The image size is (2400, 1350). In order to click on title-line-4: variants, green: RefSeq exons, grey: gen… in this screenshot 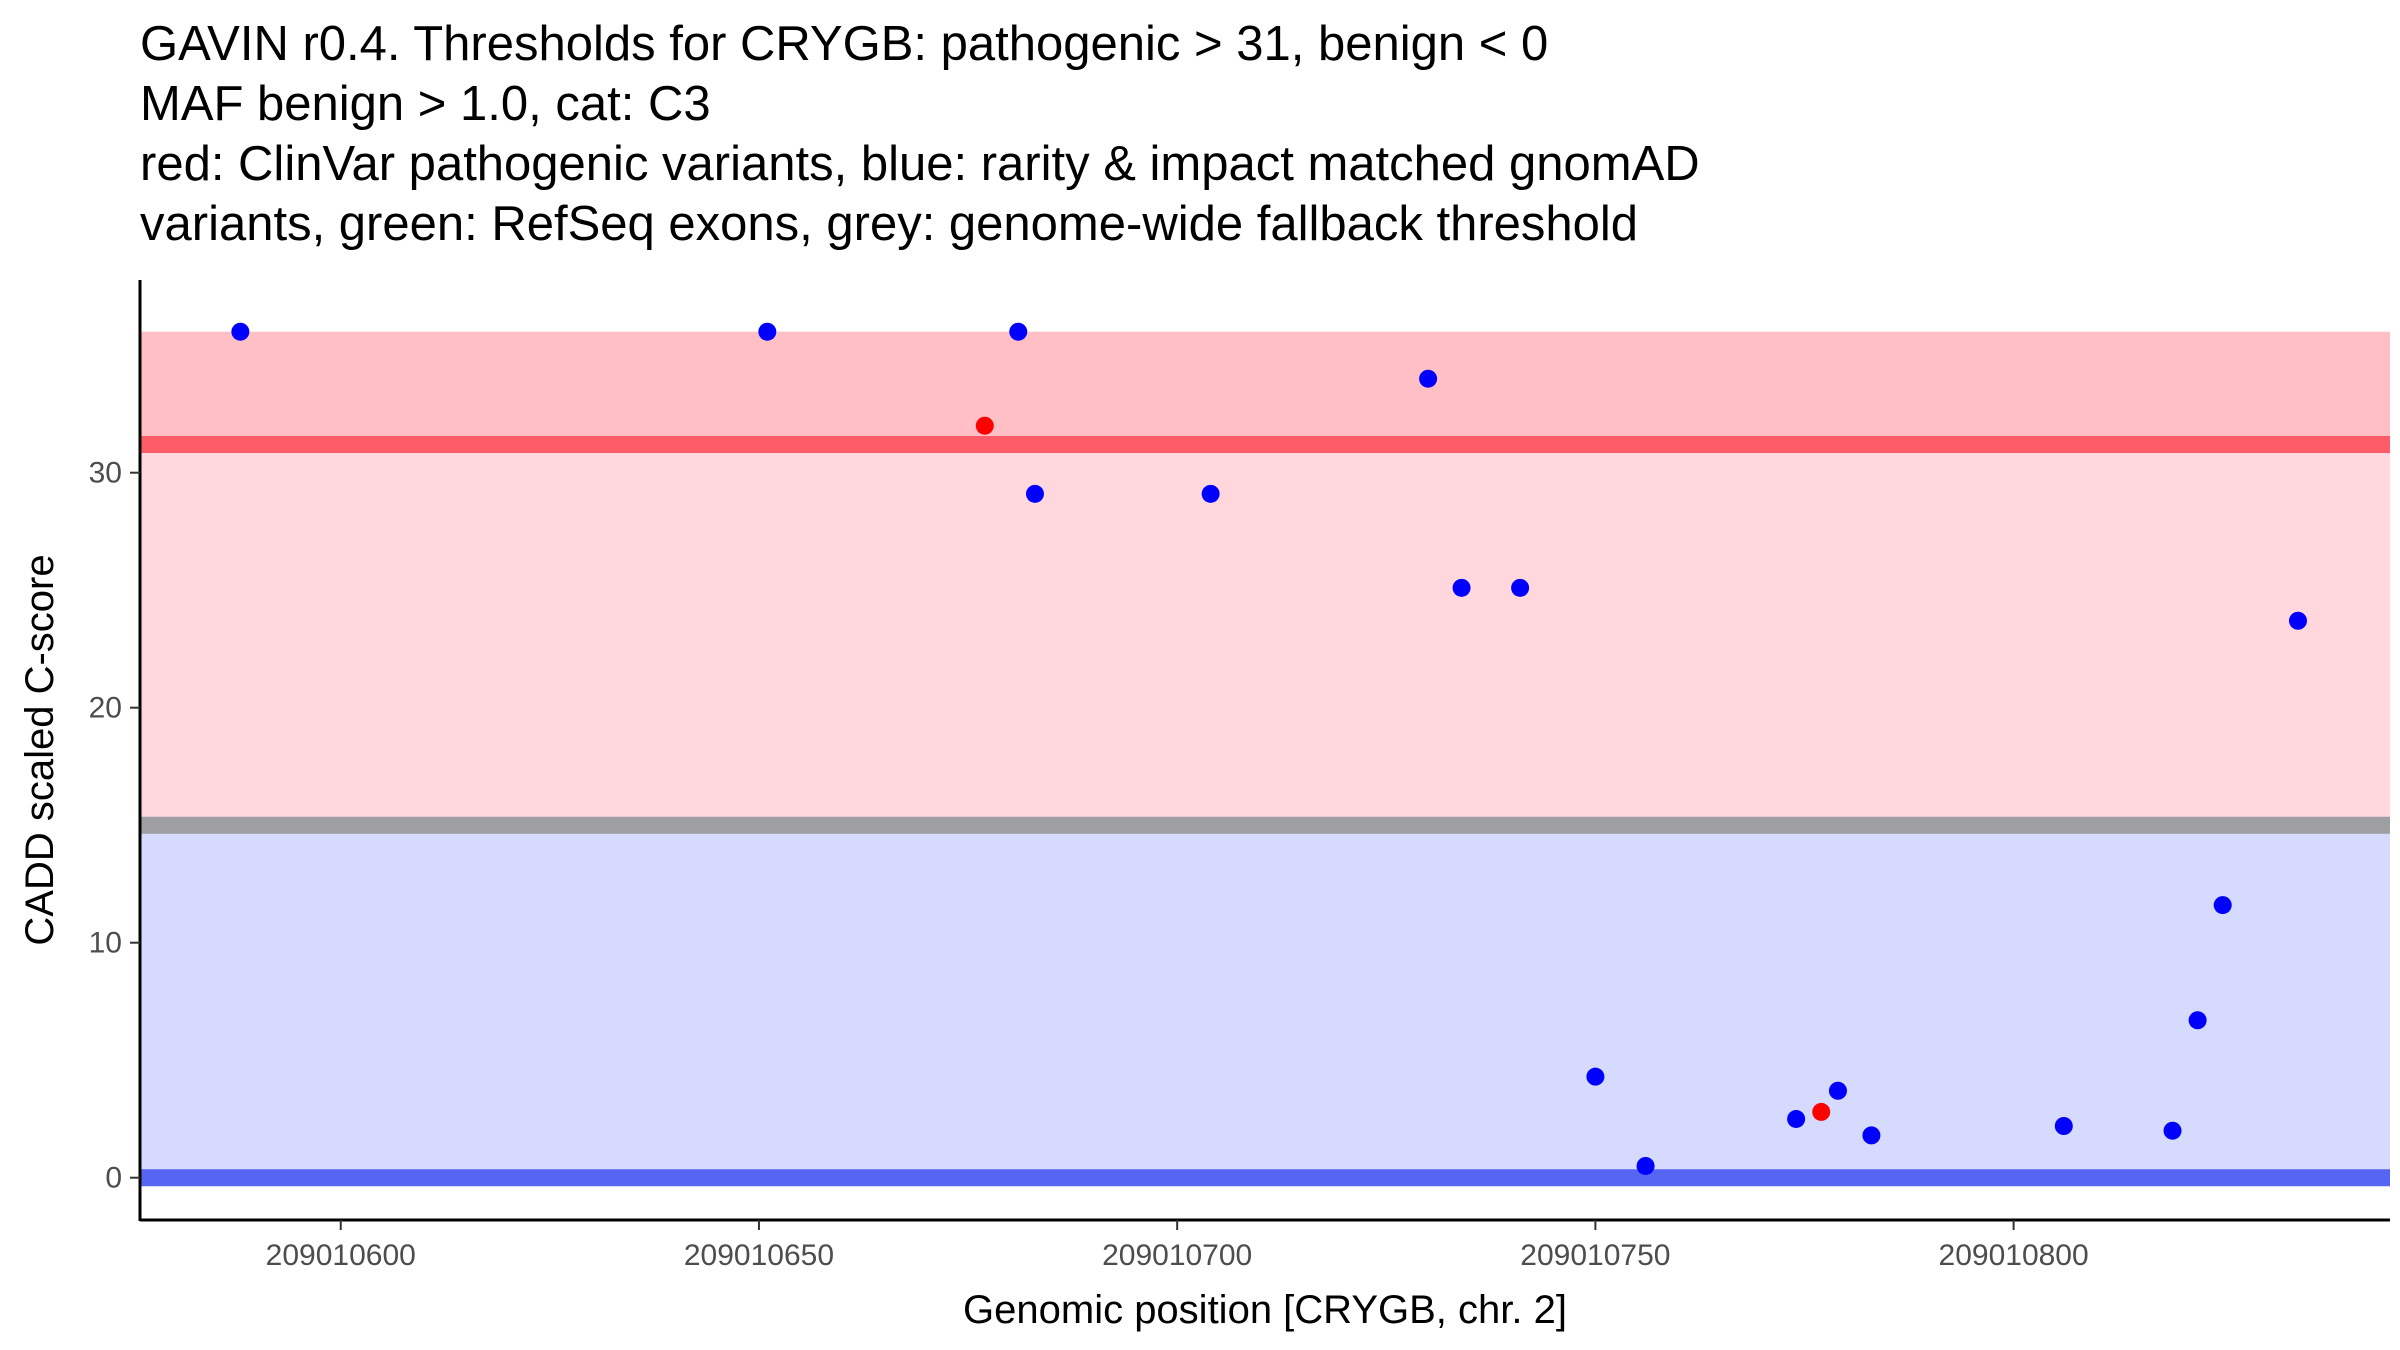, I will do `click(889, 224)`.